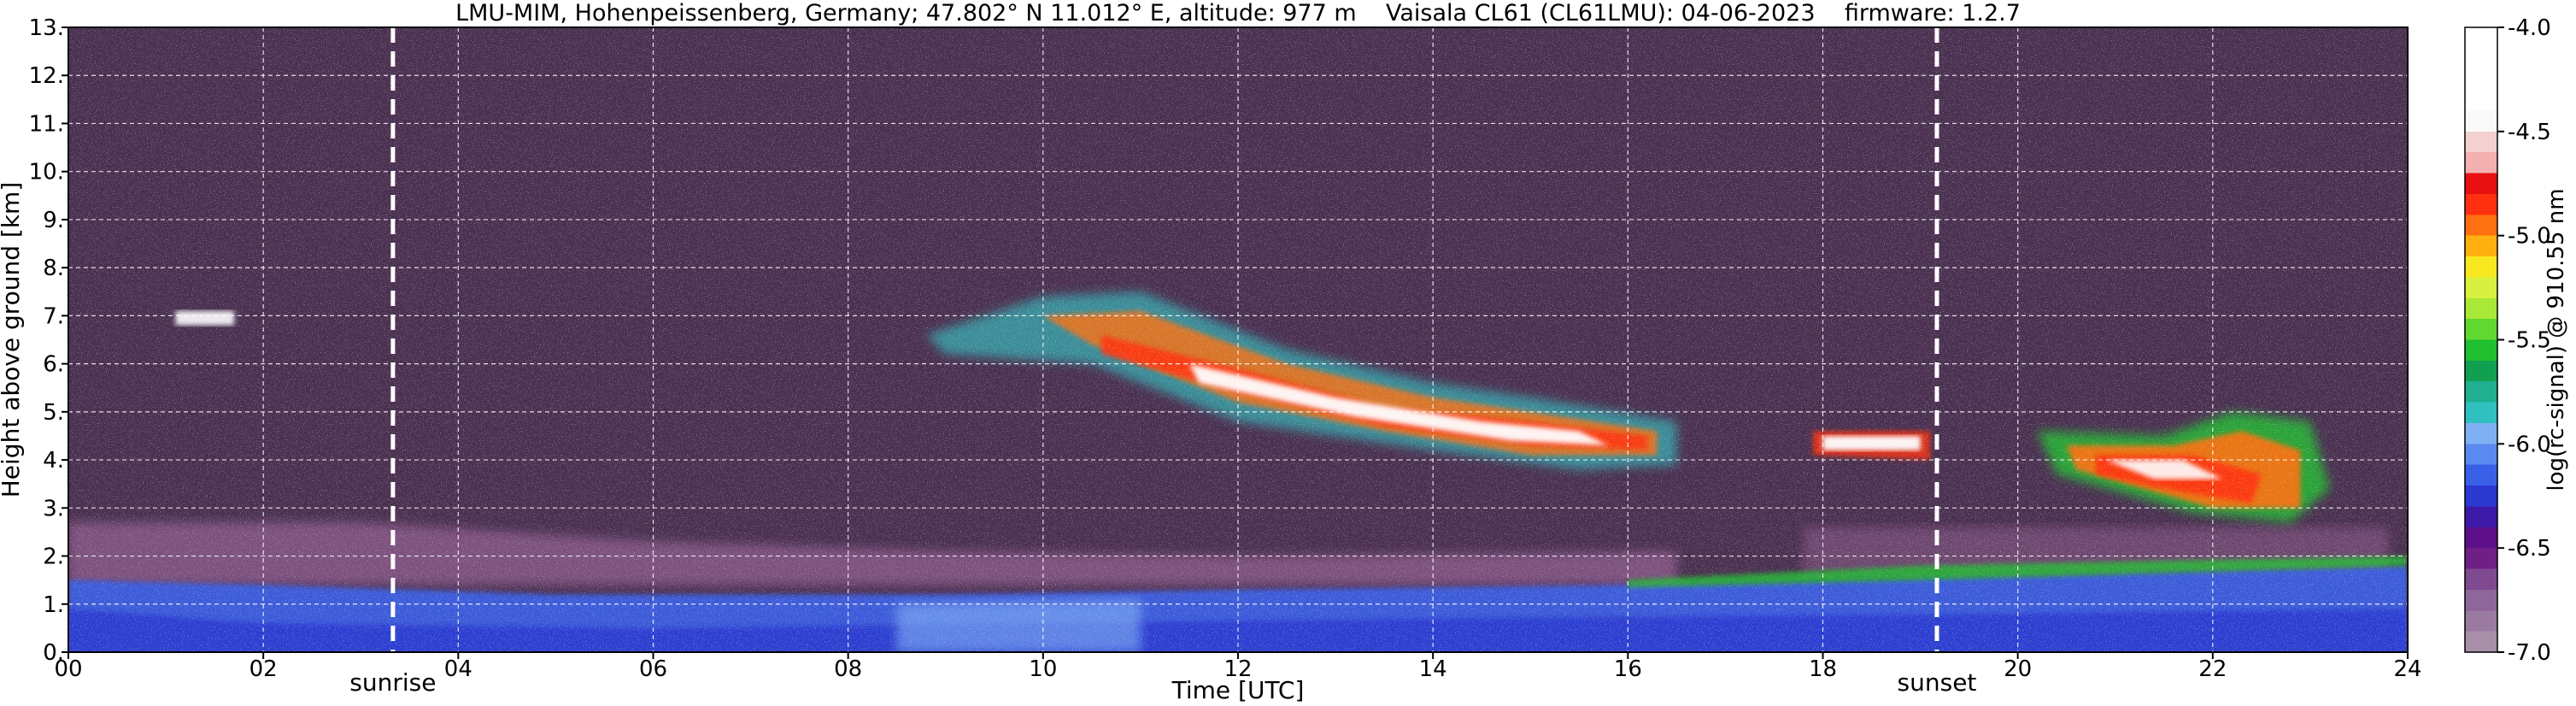 This screenshot has width=2576, height=706. Describe the element at coordinates (2529, 237) in the screenshot. I see `colorbar-tick-label: -5.0` at that location.